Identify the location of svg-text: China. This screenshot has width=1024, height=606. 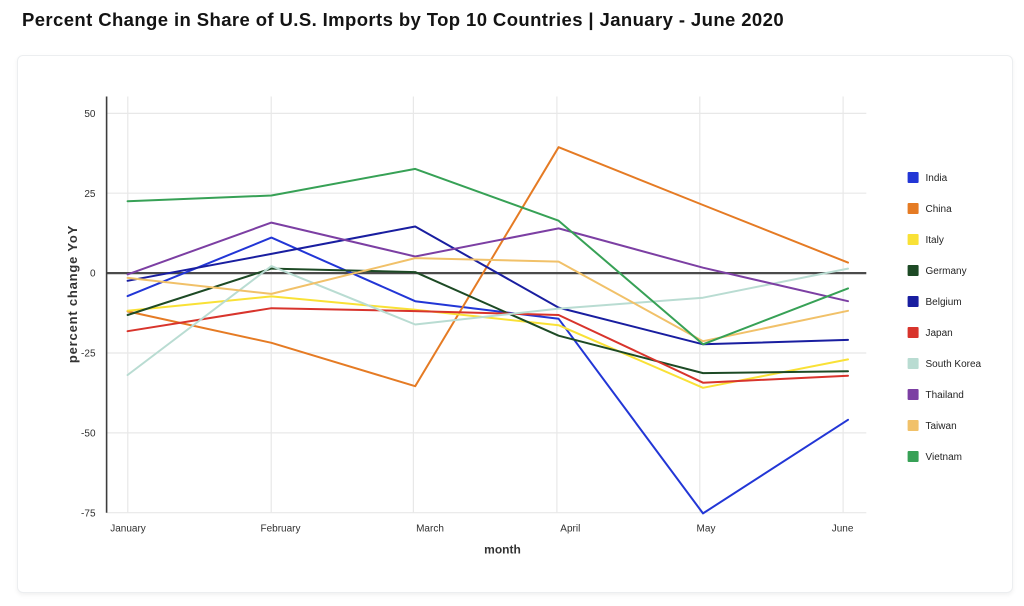
(939, 209).